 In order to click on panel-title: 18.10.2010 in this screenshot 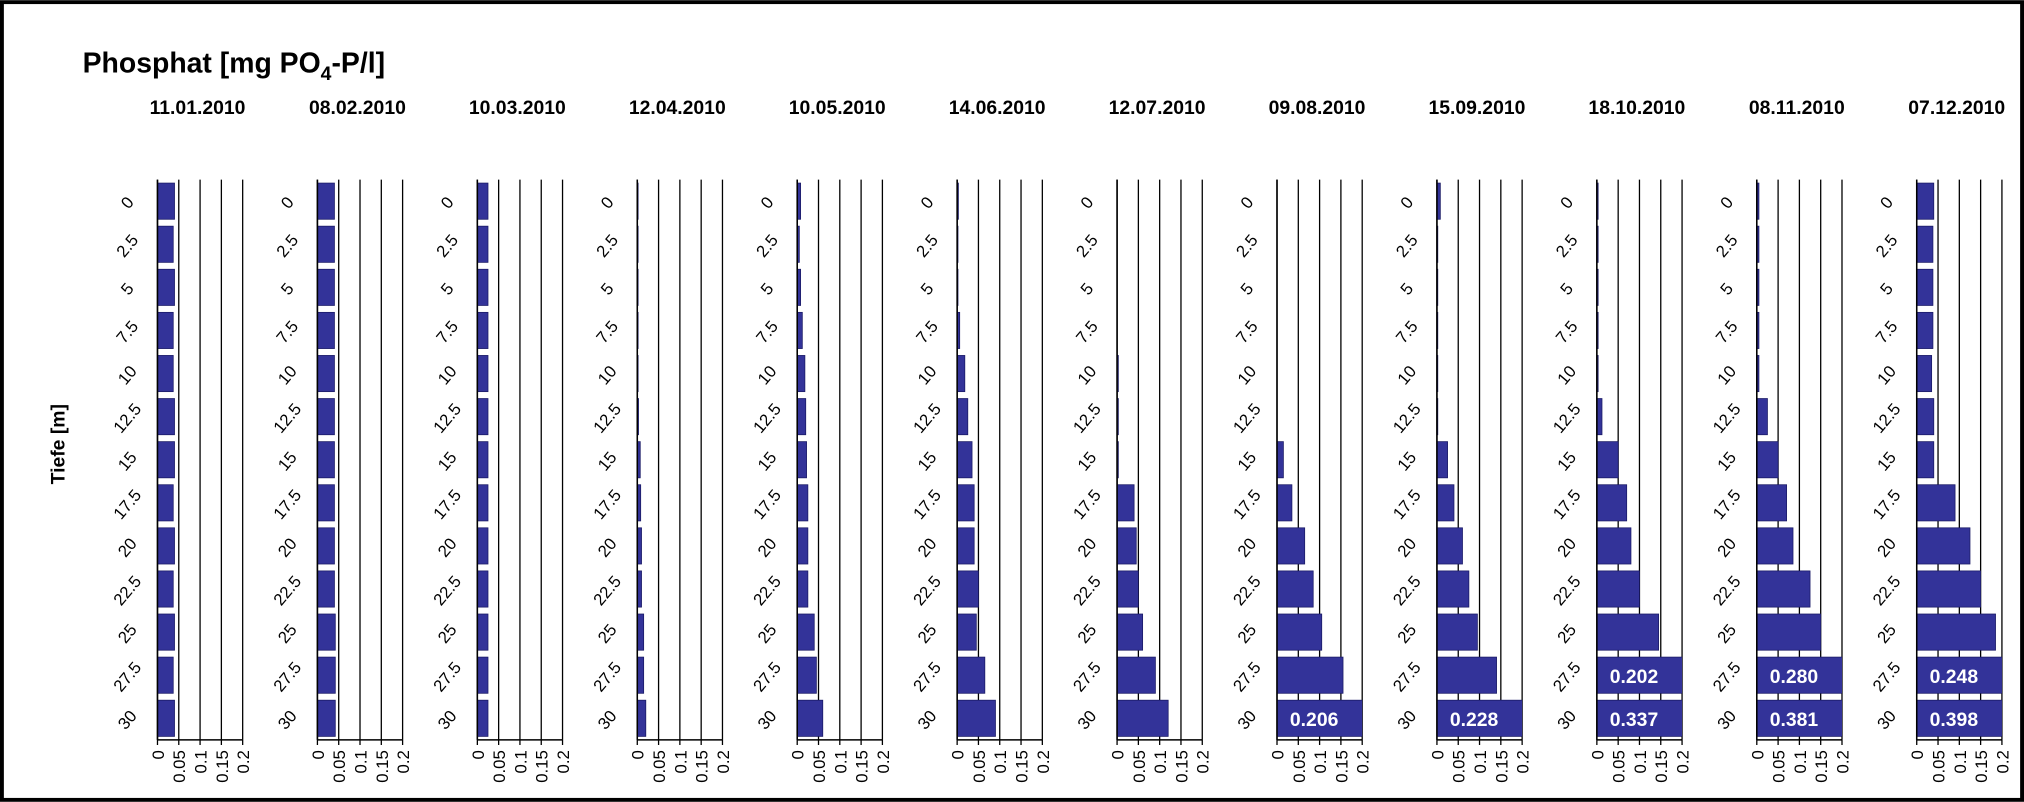, I will do `click(1636, 108)`.